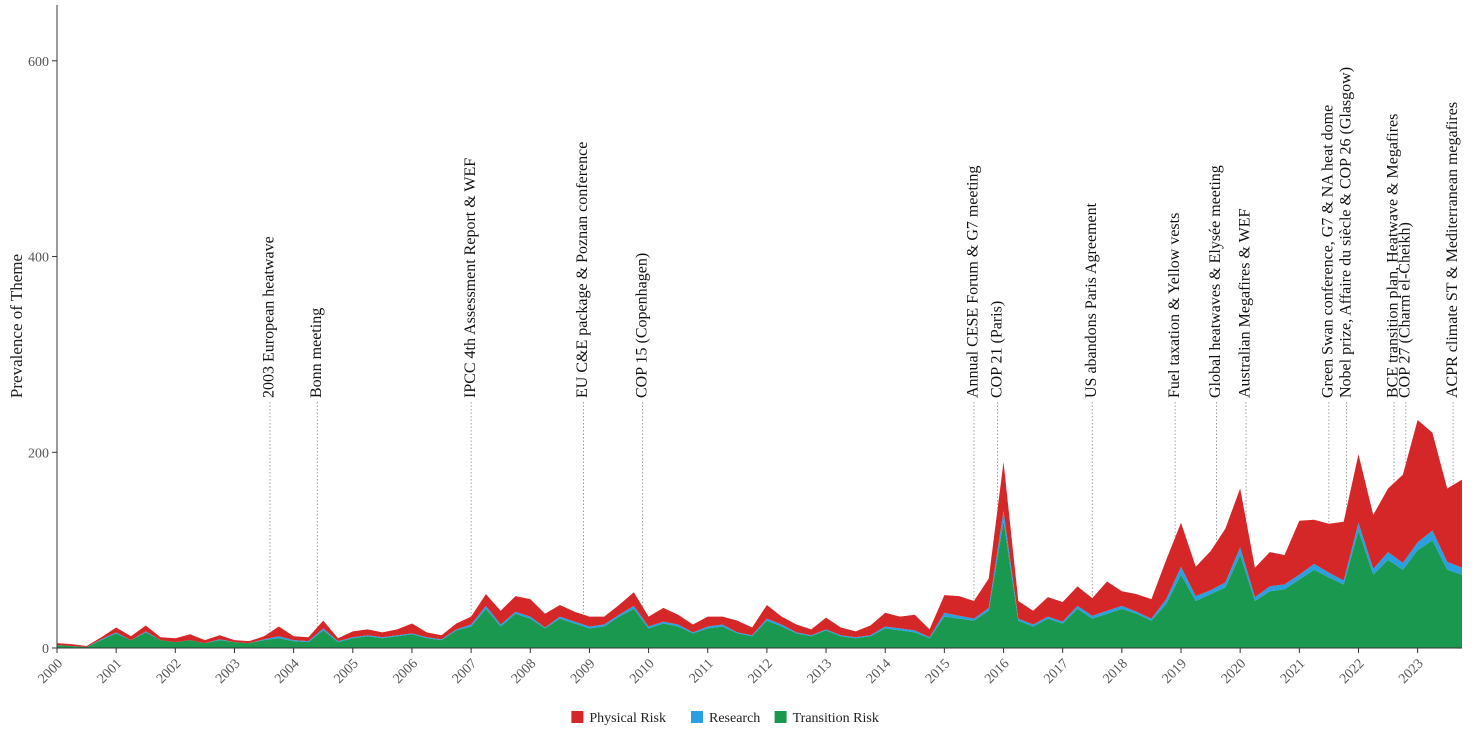 Image resolution: width=1480 pixels, height=729 pixels. Describe the element at coordinates (642, 671) in the screenshot. I see `x-tick-label: 2010` at that location.